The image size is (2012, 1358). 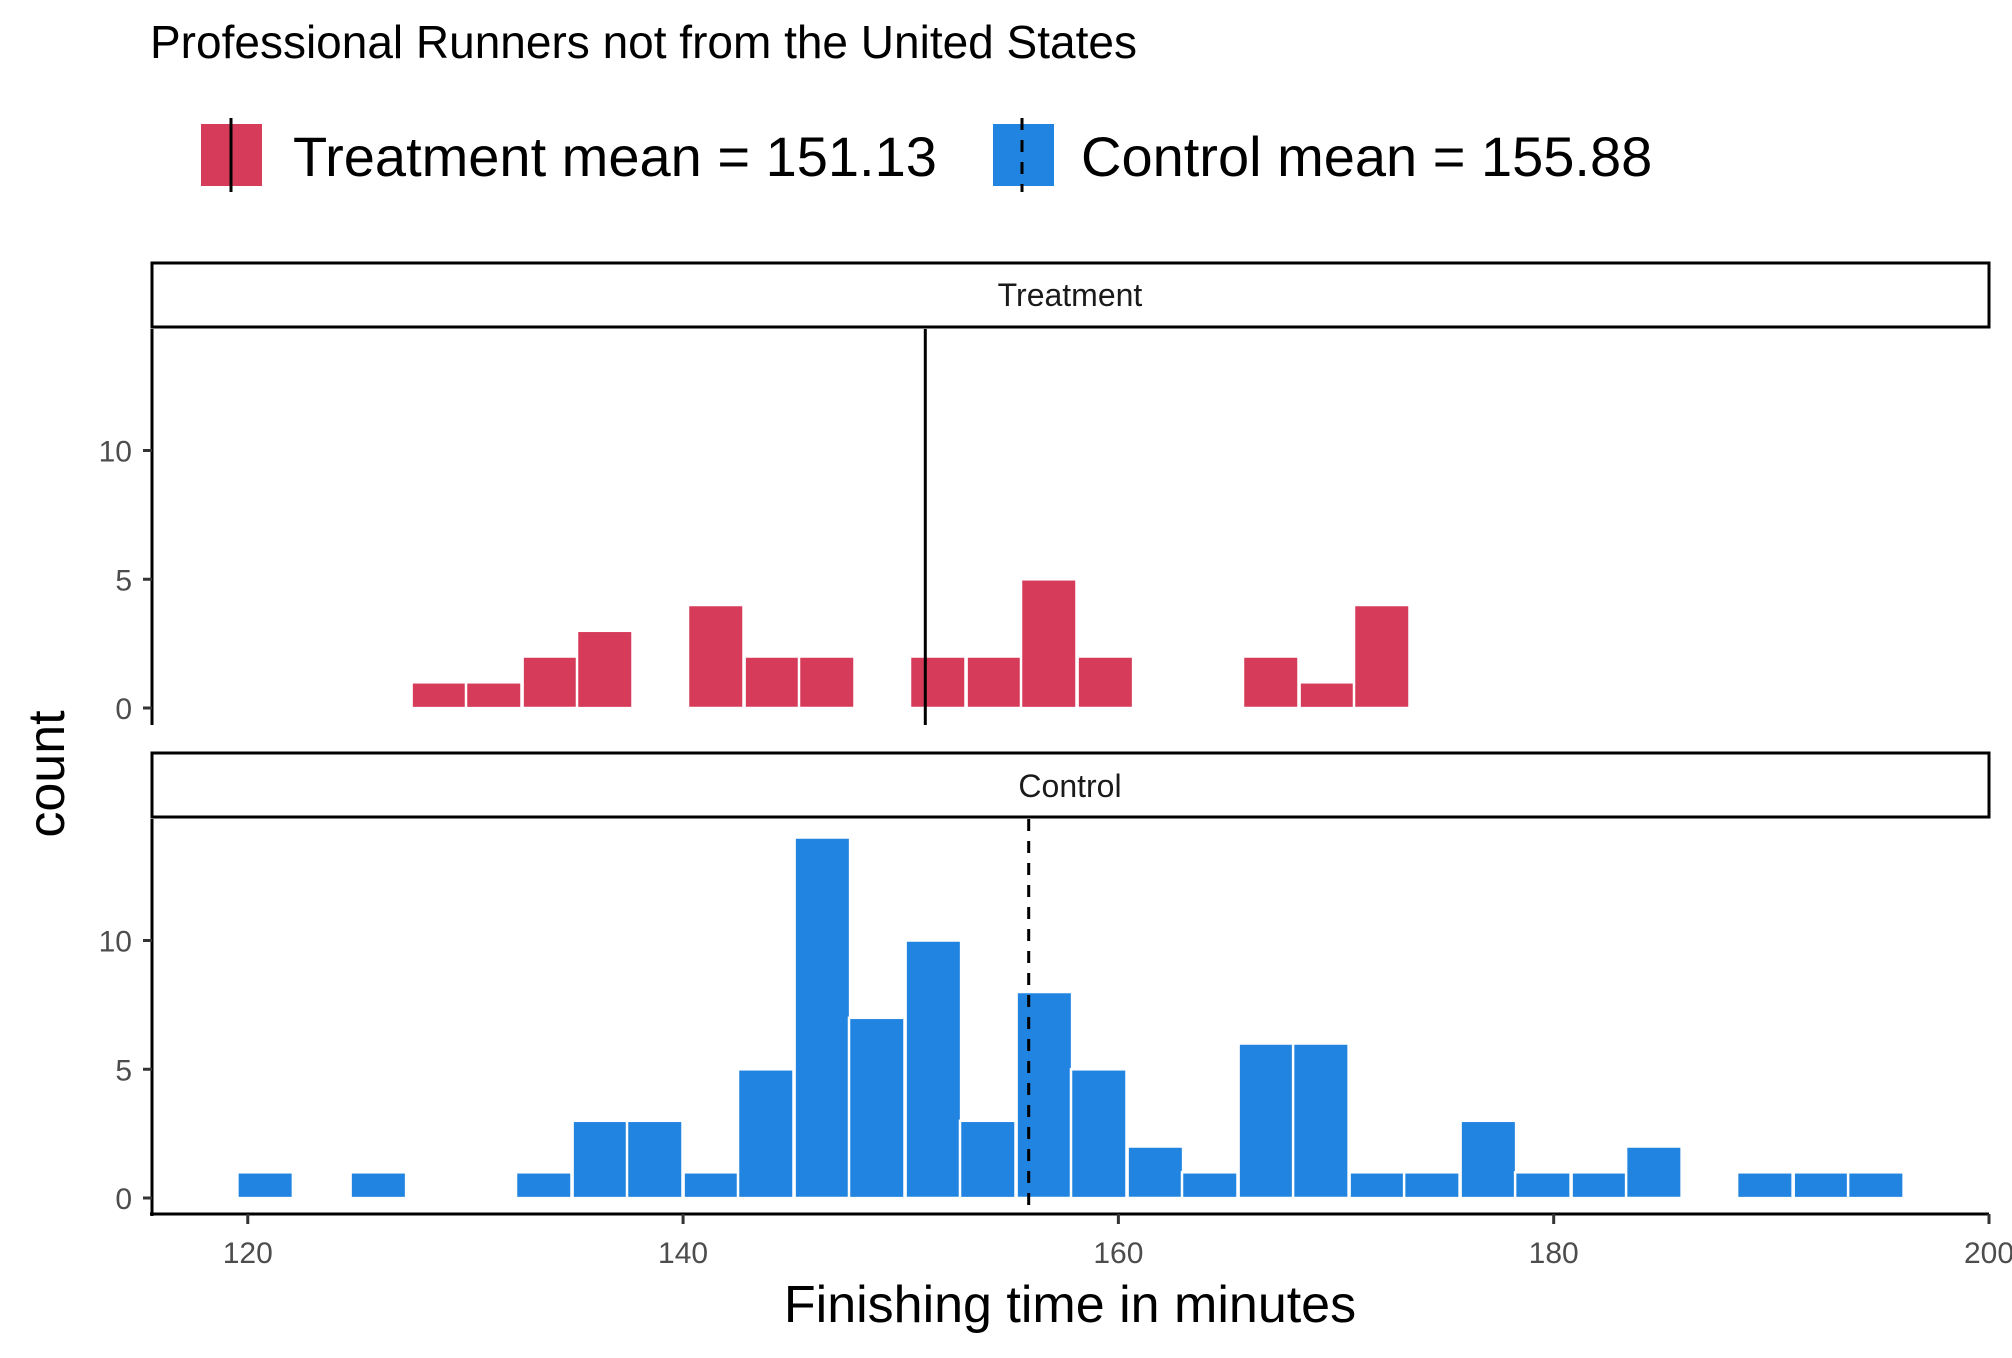 I want to click on x-tick-label: 120, so click(x=248, y=1253).